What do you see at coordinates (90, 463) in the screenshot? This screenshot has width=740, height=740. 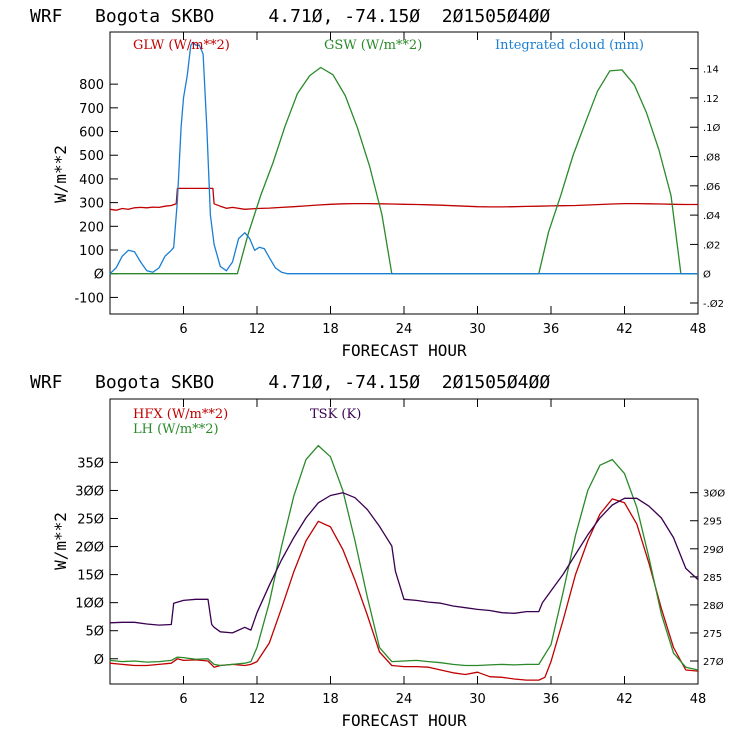 I see `y-tick-label: 35Ø` at bounding box center [90, 463].